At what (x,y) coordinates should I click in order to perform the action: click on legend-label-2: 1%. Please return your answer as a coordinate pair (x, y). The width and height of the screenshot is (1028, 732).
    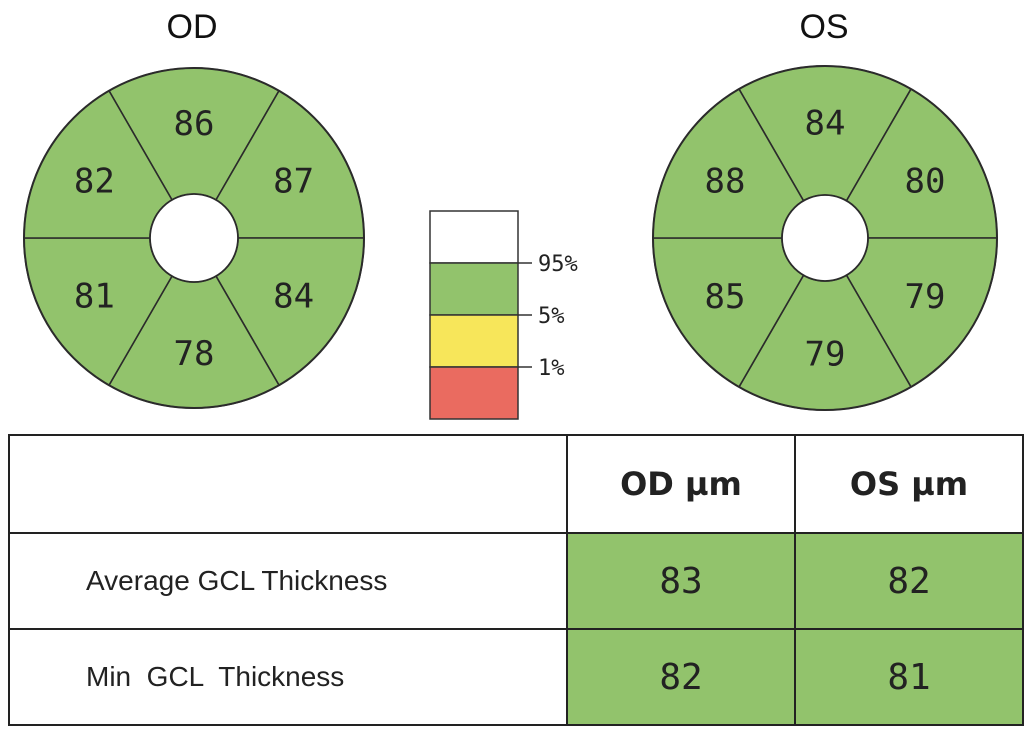
    Looking at the image, I should click on (551, 368).